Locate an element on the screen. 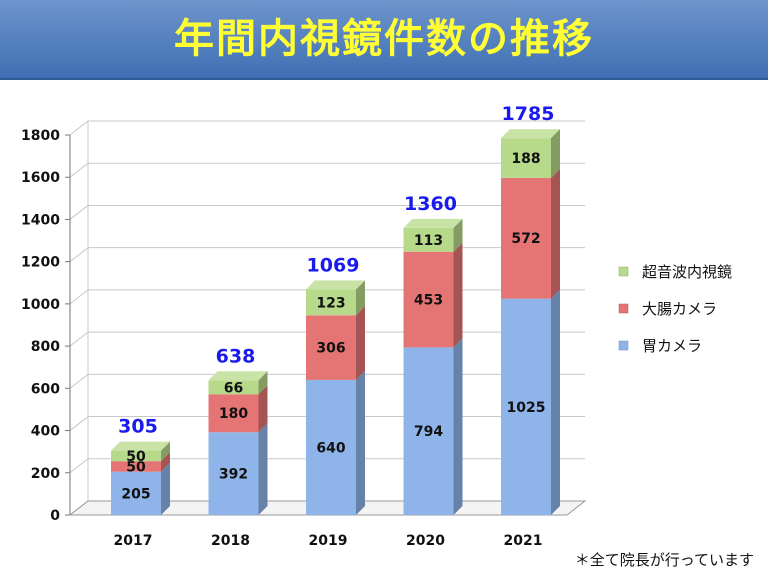  data-label: 1025 is located at coordinates (526, 408).